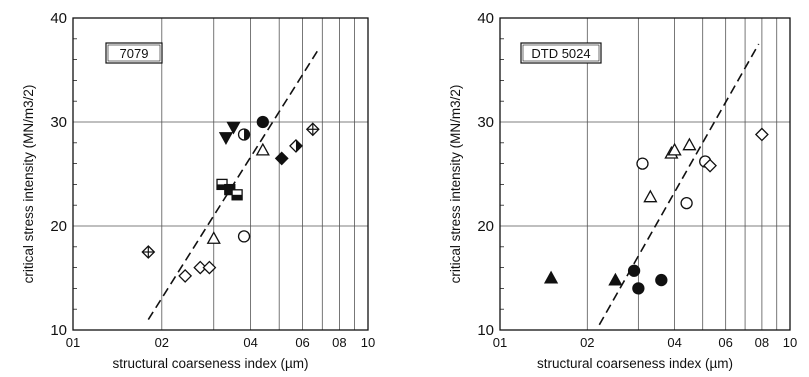 This screenshot has width=809, height=377. Describe the element at coordinates (281, 158) in the screenshot. I see `filled-diamond-marker` at that location.